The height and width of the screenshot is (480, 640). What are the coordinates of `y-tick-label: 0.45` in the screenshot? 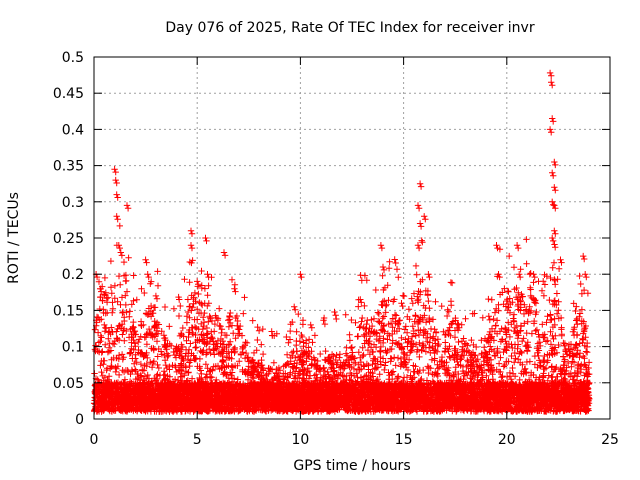 It's located at (68, 94).